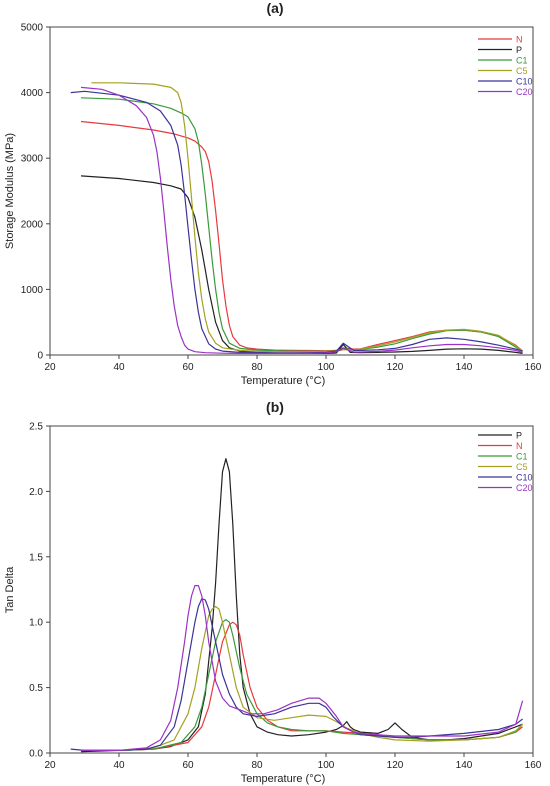 The image size is (550, 786). Describe the element at coordinates (36, 754) in the screenshot. I see `y-tick-label: 0.0` at that location.